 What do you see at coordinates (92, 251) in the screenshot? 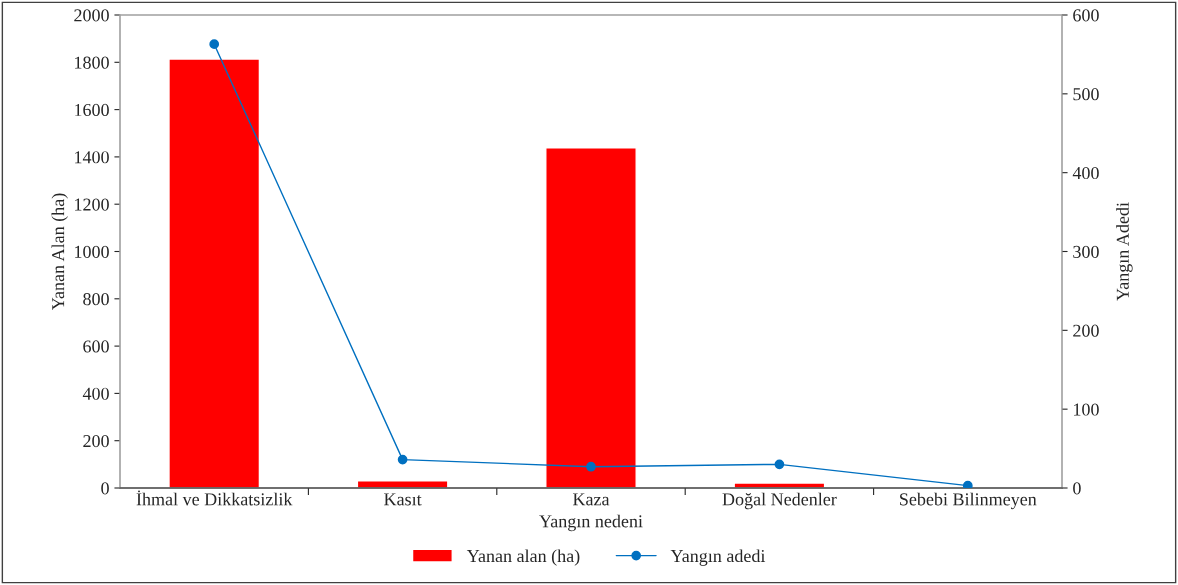
I see `y-tick-label: 1000` at bounding box center [92, 251].